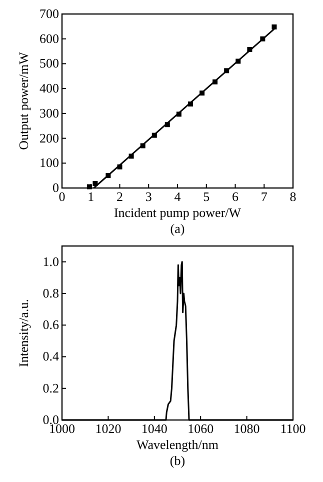  Describe the element at coordinates (178, 460) in the screenshot. I see `text: (b)` at that location.